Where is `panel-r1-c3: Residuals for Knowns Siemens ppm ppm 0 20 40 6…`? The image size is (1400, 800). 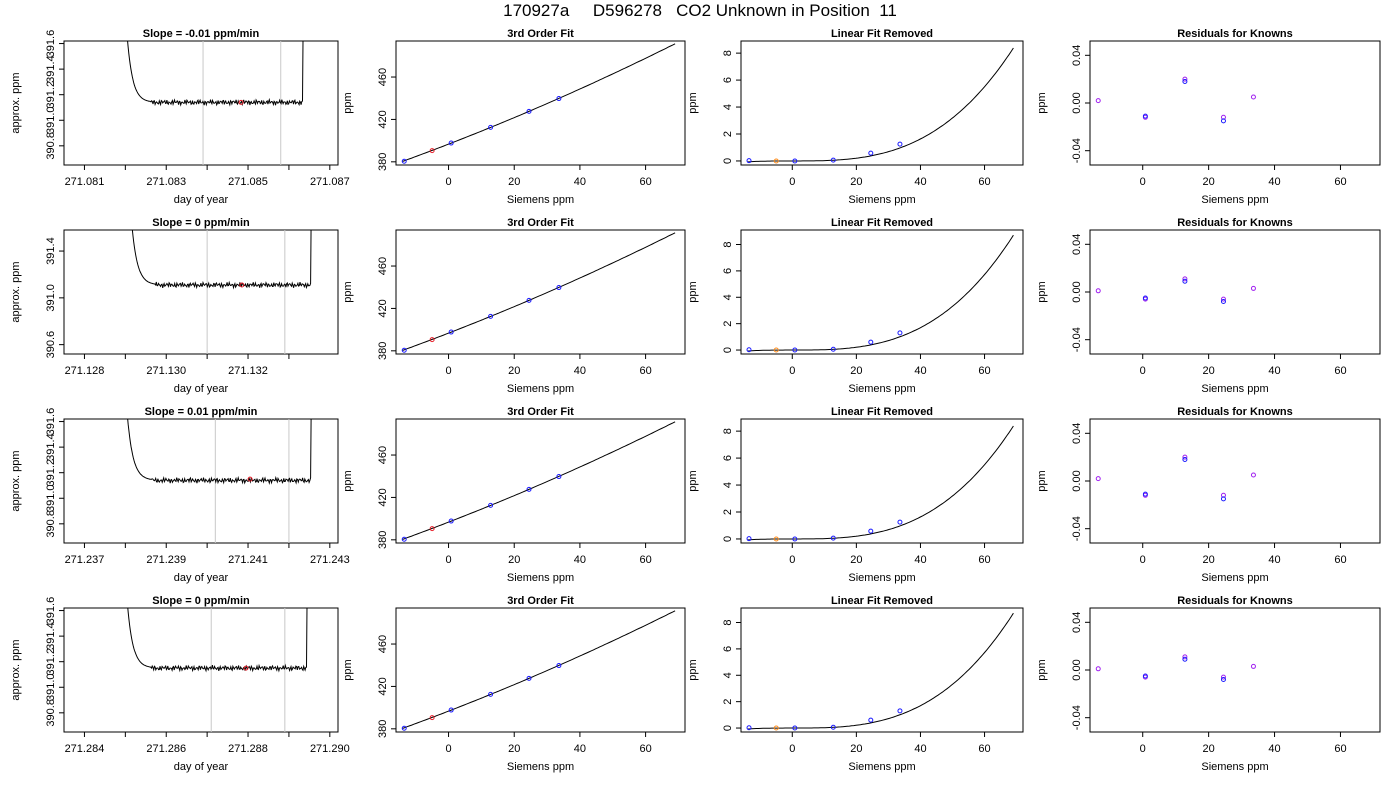
panel-r1-c3: Residuals for Knowns Siemens ppm ppm 0 20 40 6… is located at coordinates (1208, 306).